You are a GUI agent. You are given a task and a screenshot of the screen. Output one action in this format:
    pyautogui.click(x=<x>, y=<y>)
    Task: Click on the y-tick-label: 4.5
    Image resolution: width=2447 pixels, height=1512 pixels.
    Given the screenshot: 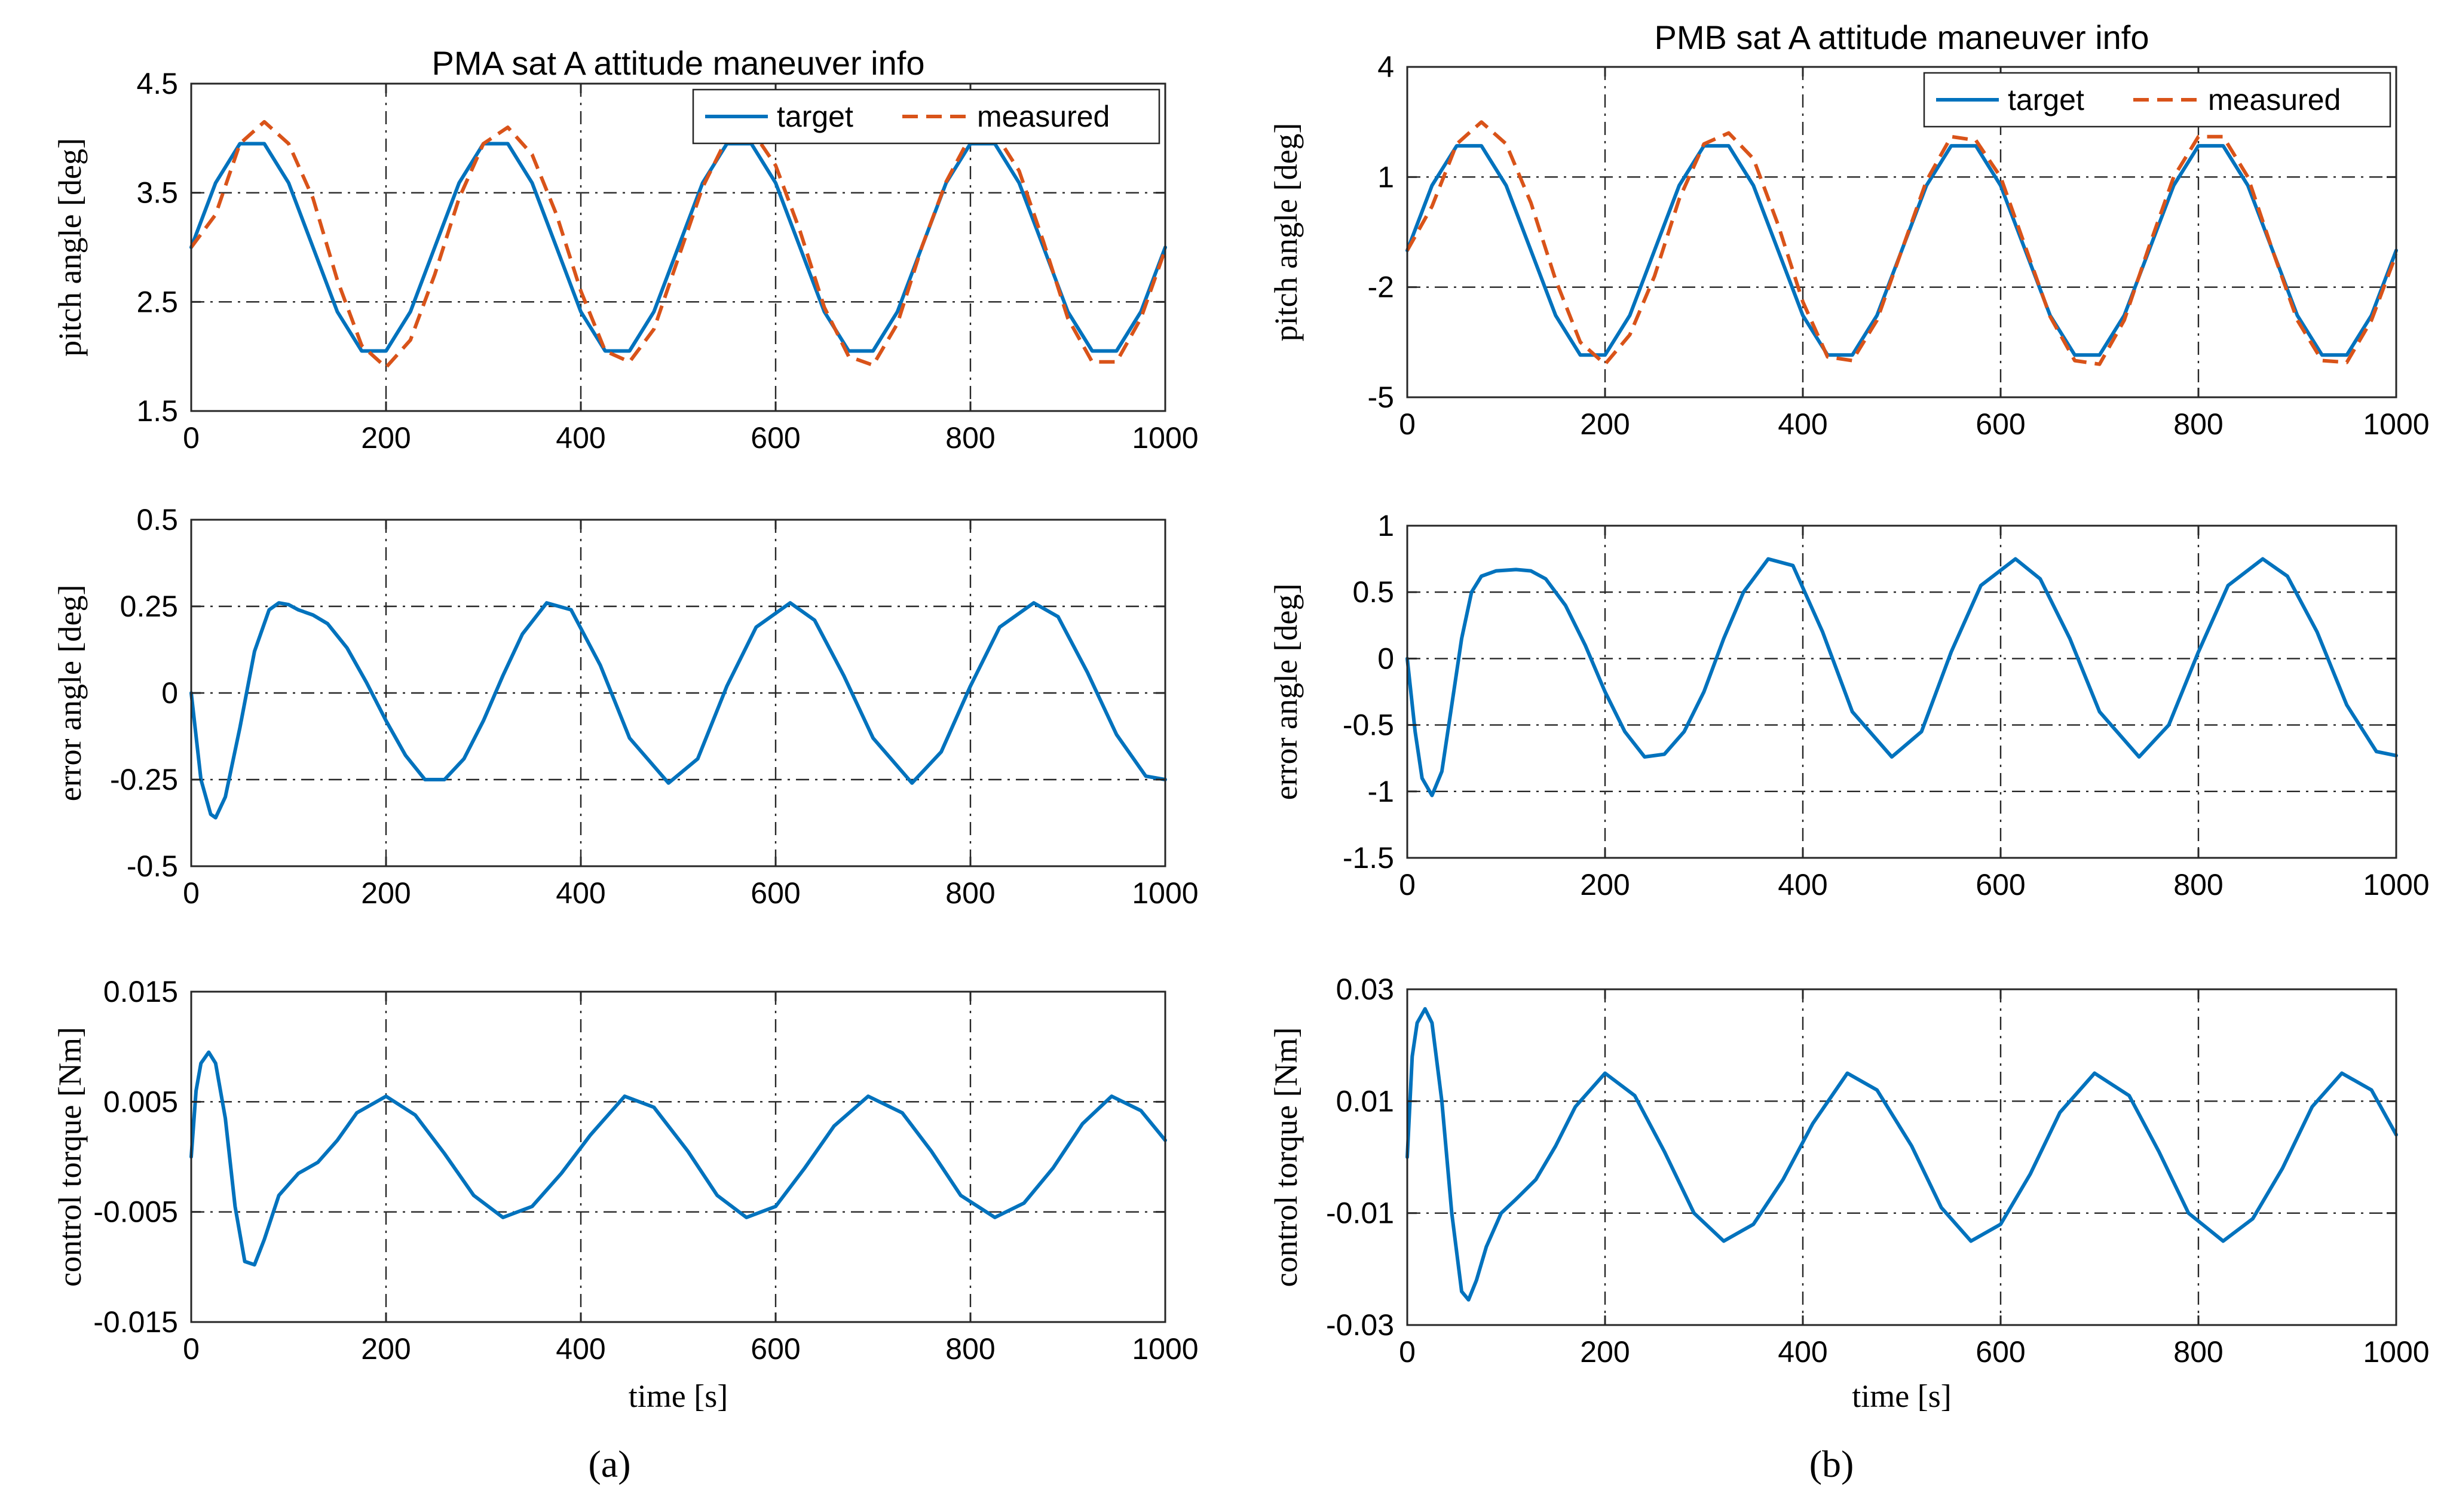 What is the action you would take?
    pyautogui.click(x=157, y=83)
    